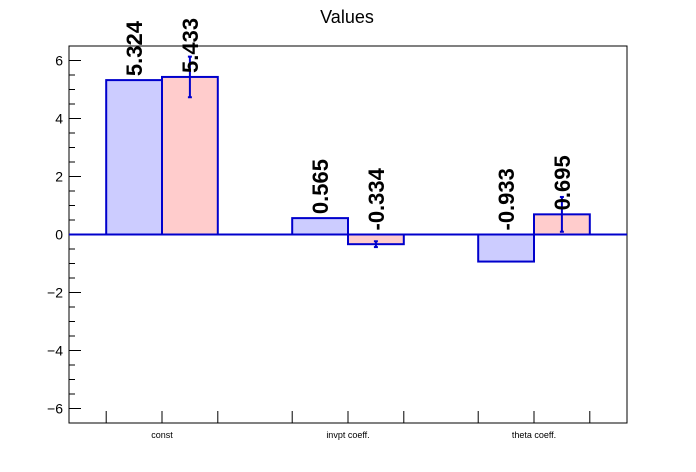 This screenshot has width=696, height=472. What do you see at coordinates (506, 199) in the screenshot?
I see `data-label: -0.933` at bounding box center [506, 199].